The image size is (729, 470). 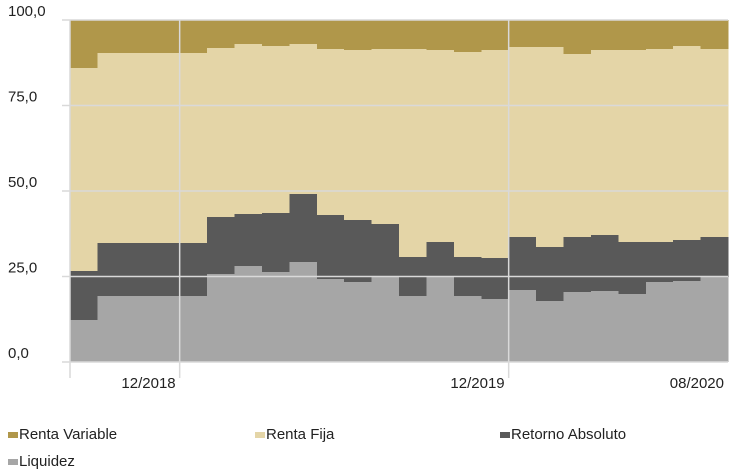 What do you see at coordinates (22, 267) in the screenshot?
I see `y-tick-label: 25,0` at bounding box center [22, 267].